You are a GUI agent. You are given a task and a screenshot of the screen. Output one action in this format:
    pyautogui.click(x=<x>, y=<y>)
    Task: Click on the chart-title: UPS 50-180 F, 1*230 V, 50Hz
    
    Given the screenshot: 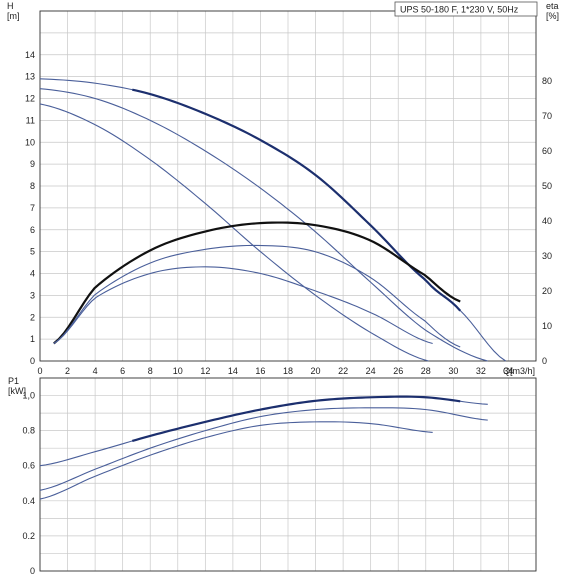 What is the action you would take?
    pyautogui.click(x=459, y=10)
    